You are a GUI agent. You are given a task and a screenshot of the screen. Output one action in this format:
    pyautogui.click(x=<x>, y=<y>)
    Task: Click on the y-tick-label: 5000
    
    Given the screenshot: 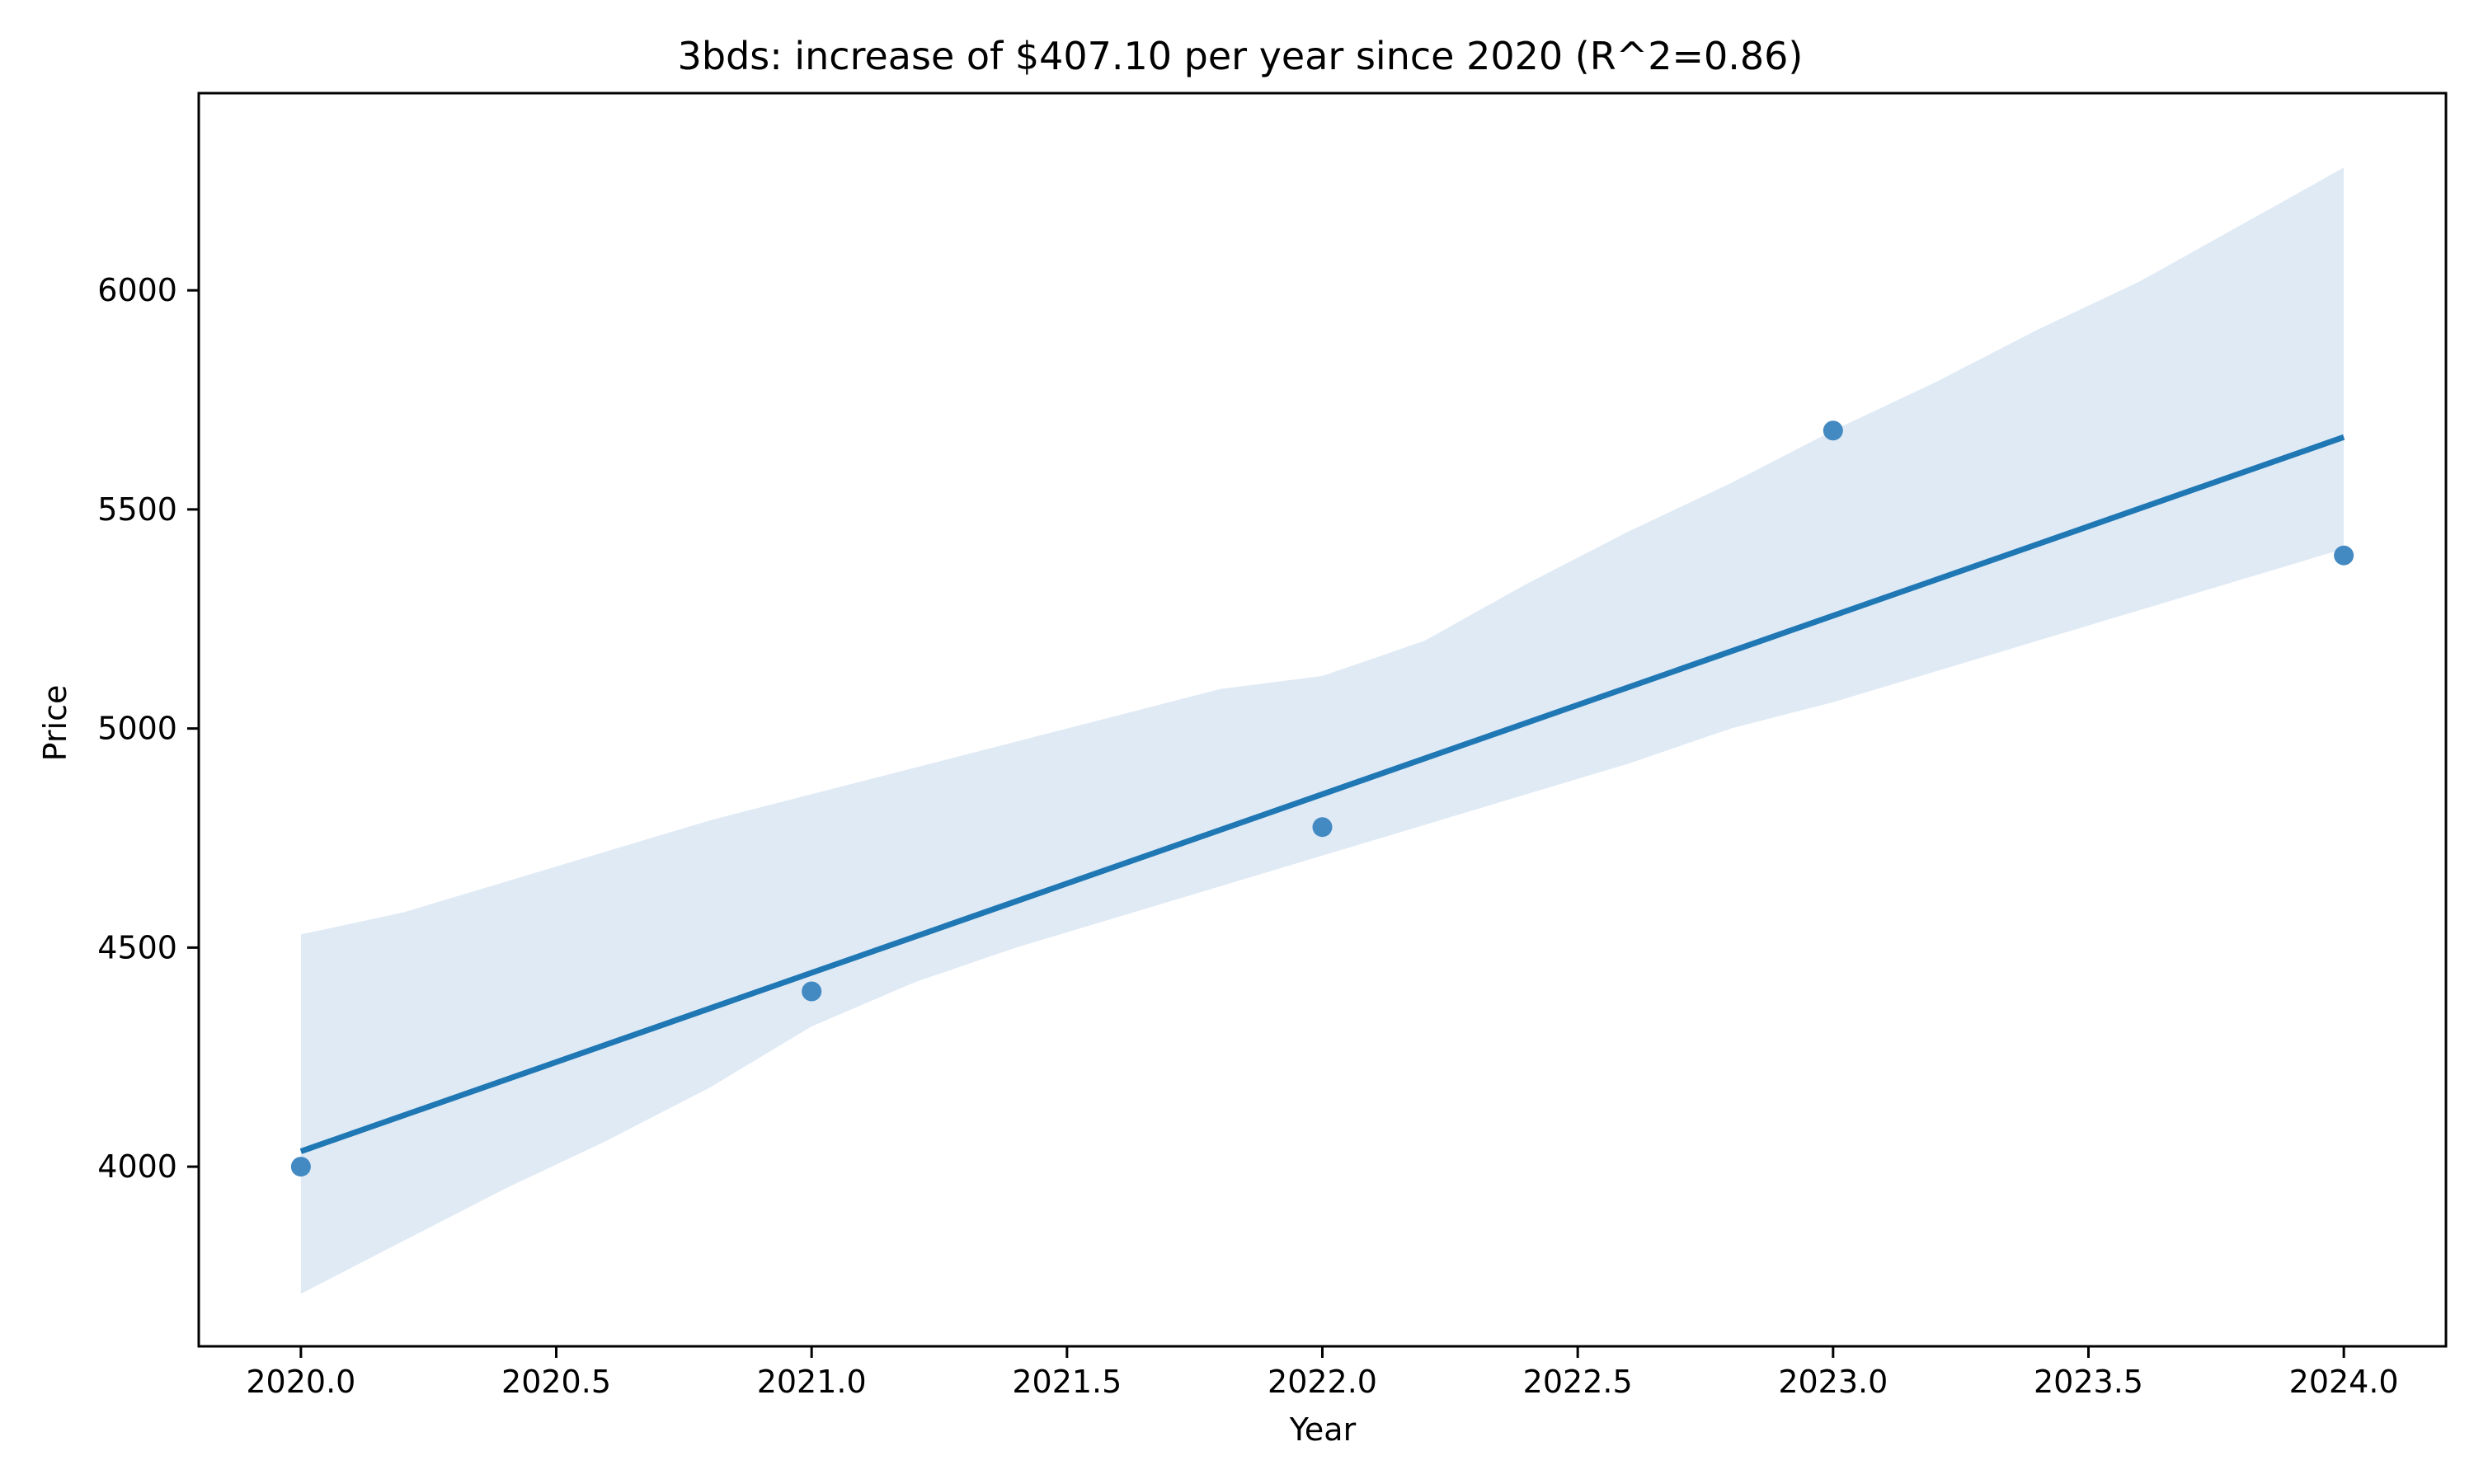 What is the action you would take?
    pyautogui.click(x=137, y=729)
    